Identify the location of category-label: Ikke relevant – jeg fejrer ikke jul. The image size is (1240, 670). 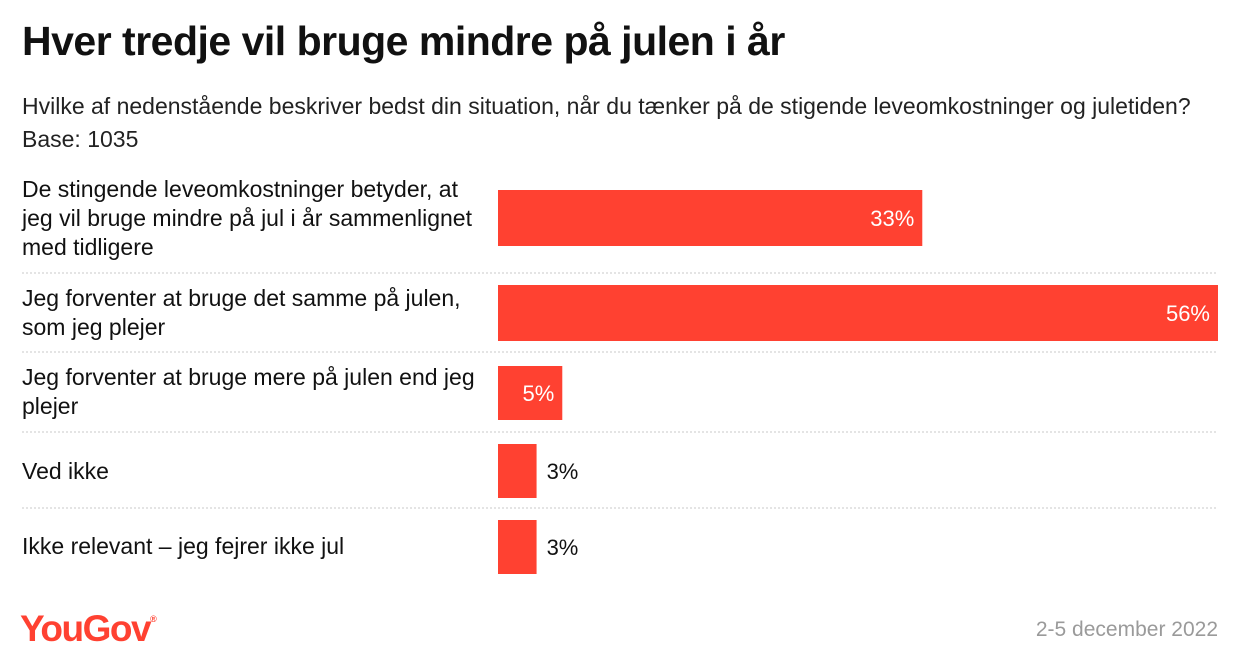
(183, 545).